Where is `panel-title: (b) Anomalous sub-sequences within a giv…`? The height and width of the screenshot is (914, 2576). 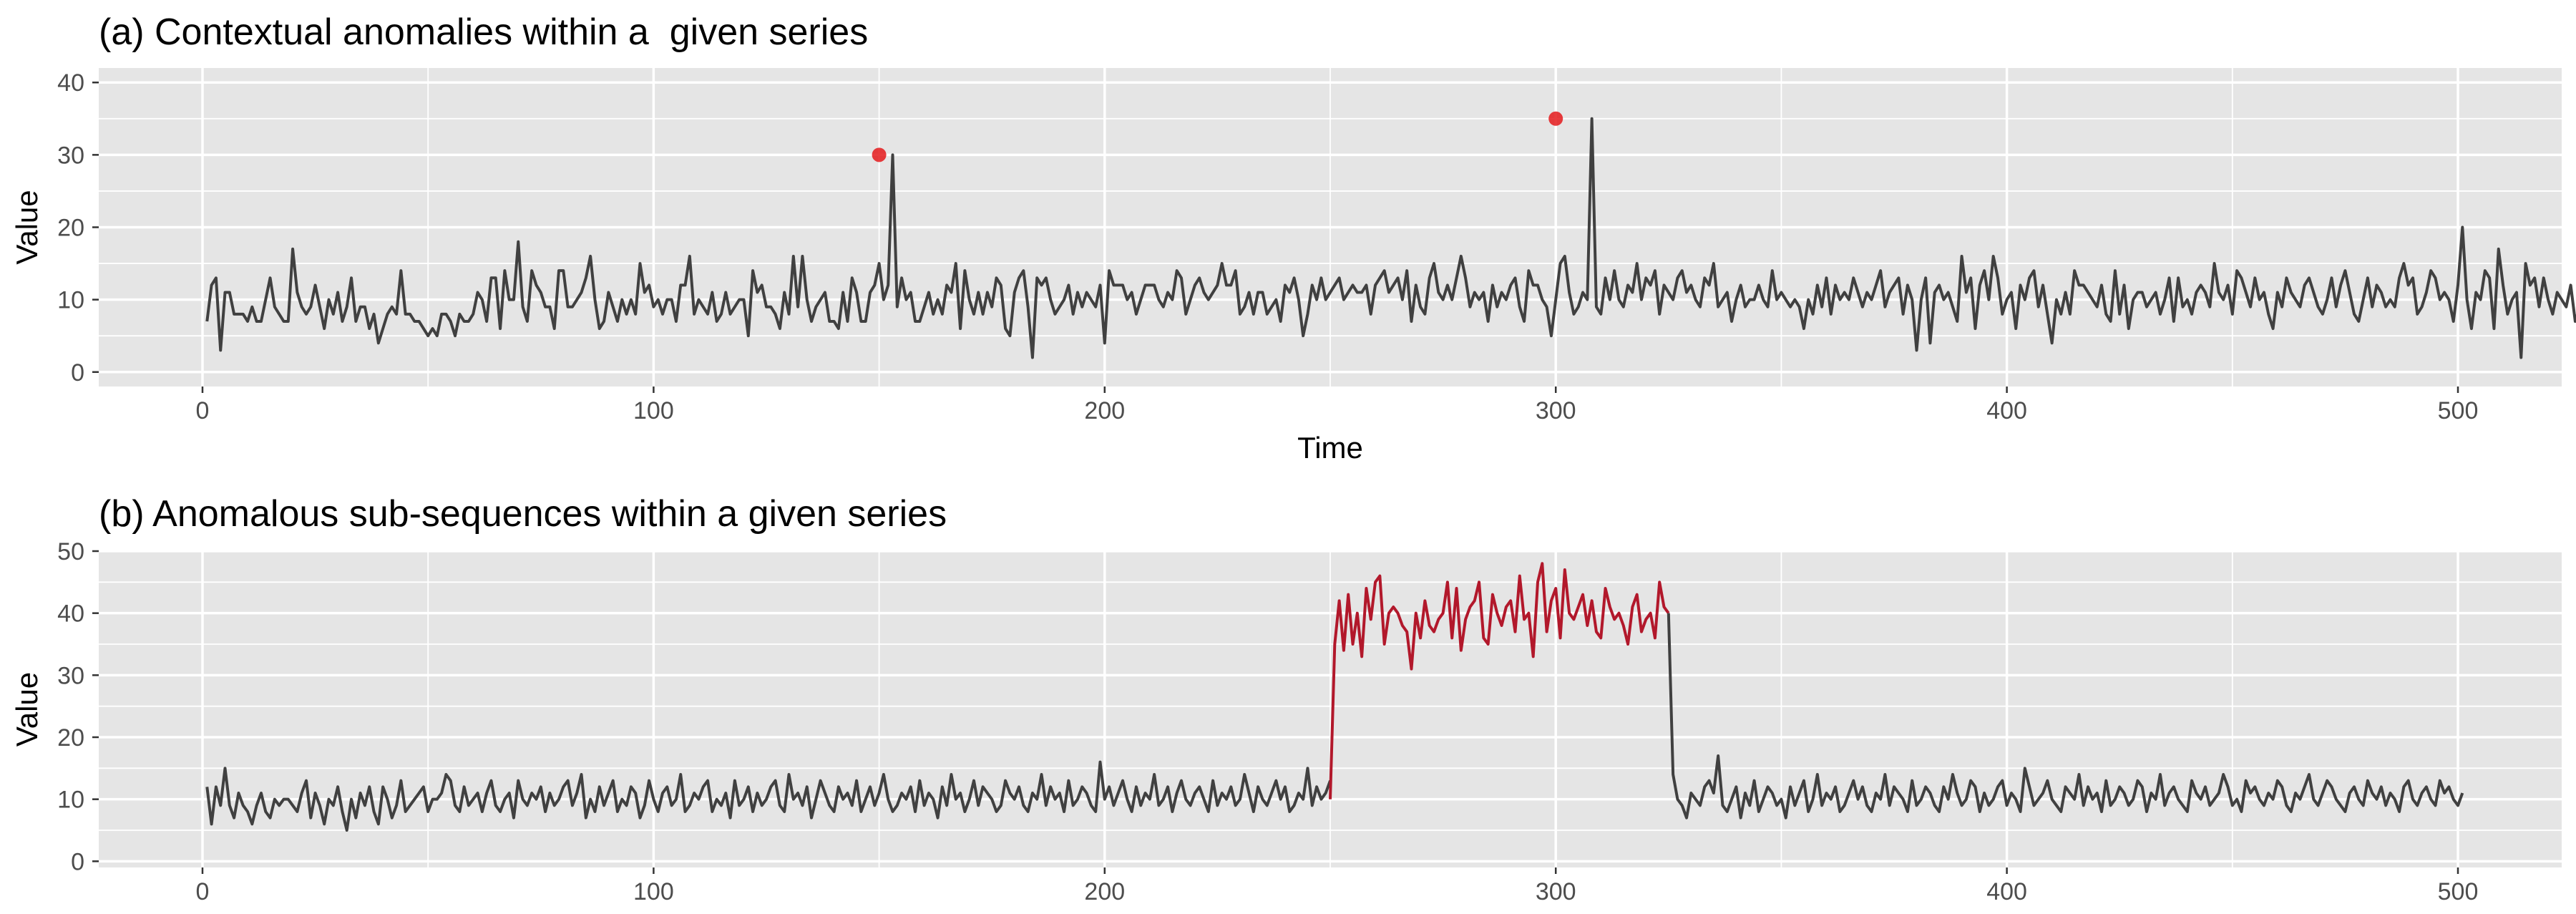 panel-title: (b) Anomalous sub-sequences within a giv… is located at coordinates (523, 514).